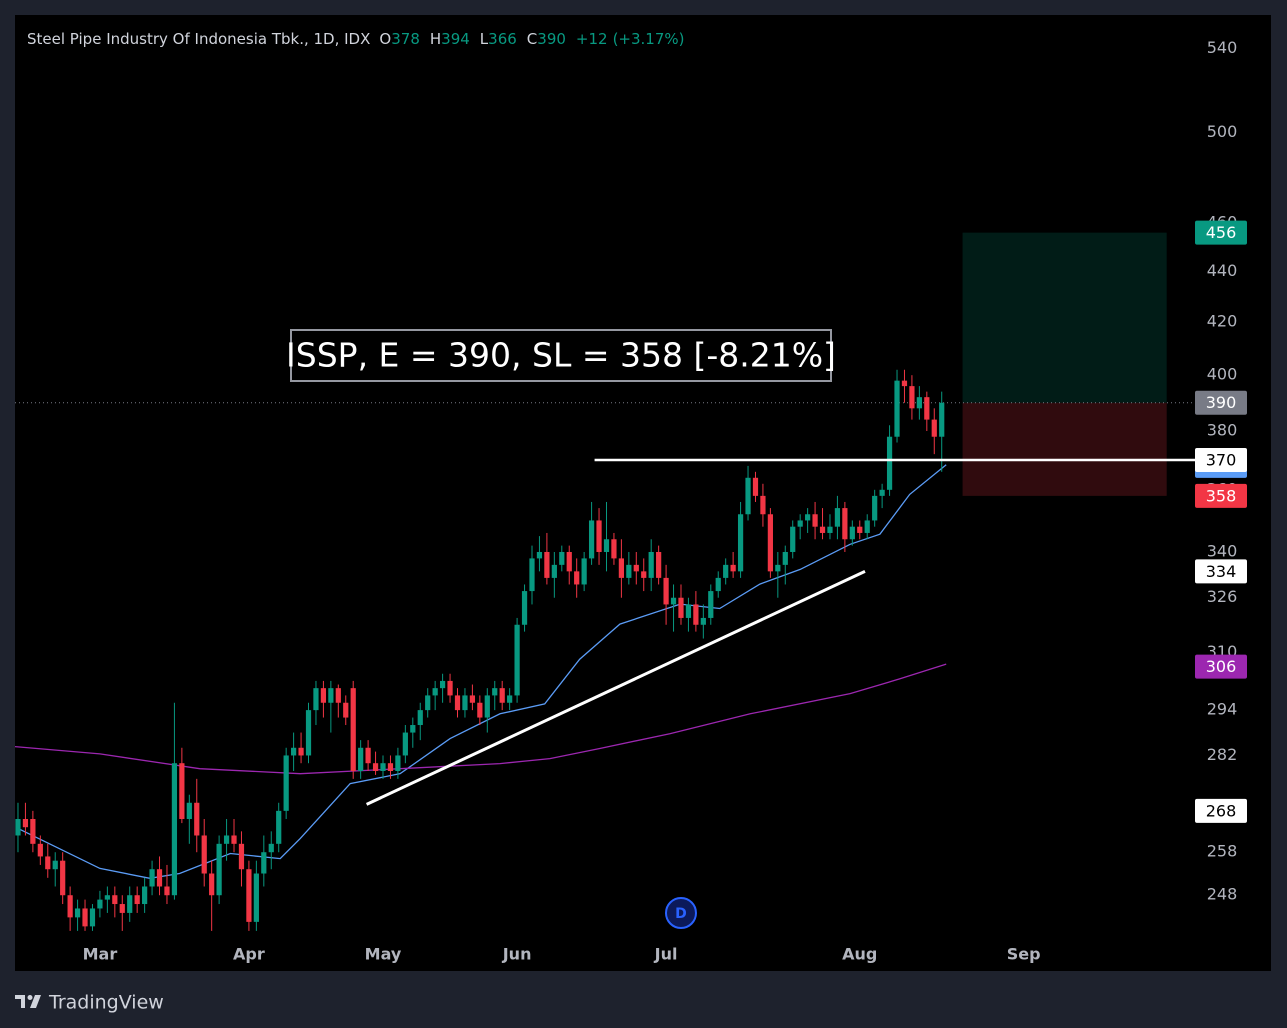 The image size is (1287, 1028). What do you see at coordinates (385, 39) in the screenshot?
I see `ohlc-prefix: O` at bounding box center [385, 39].